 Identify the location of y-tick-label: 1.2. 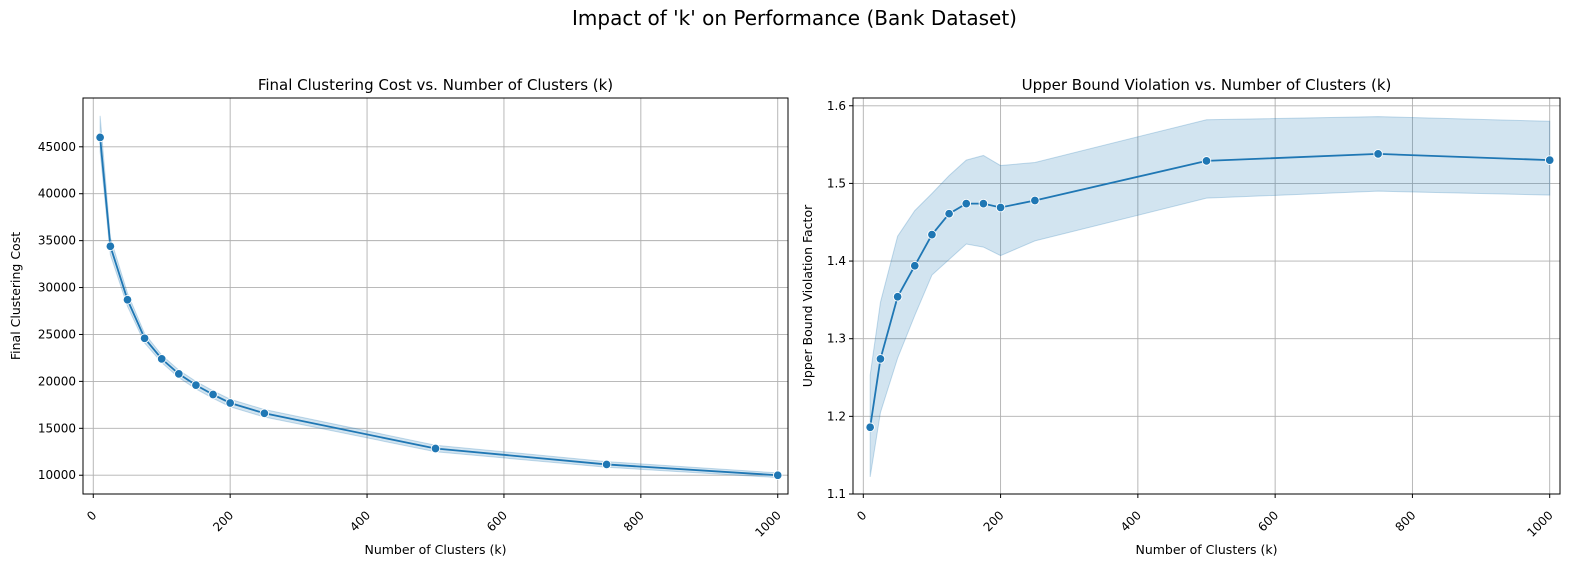
(836, 416).